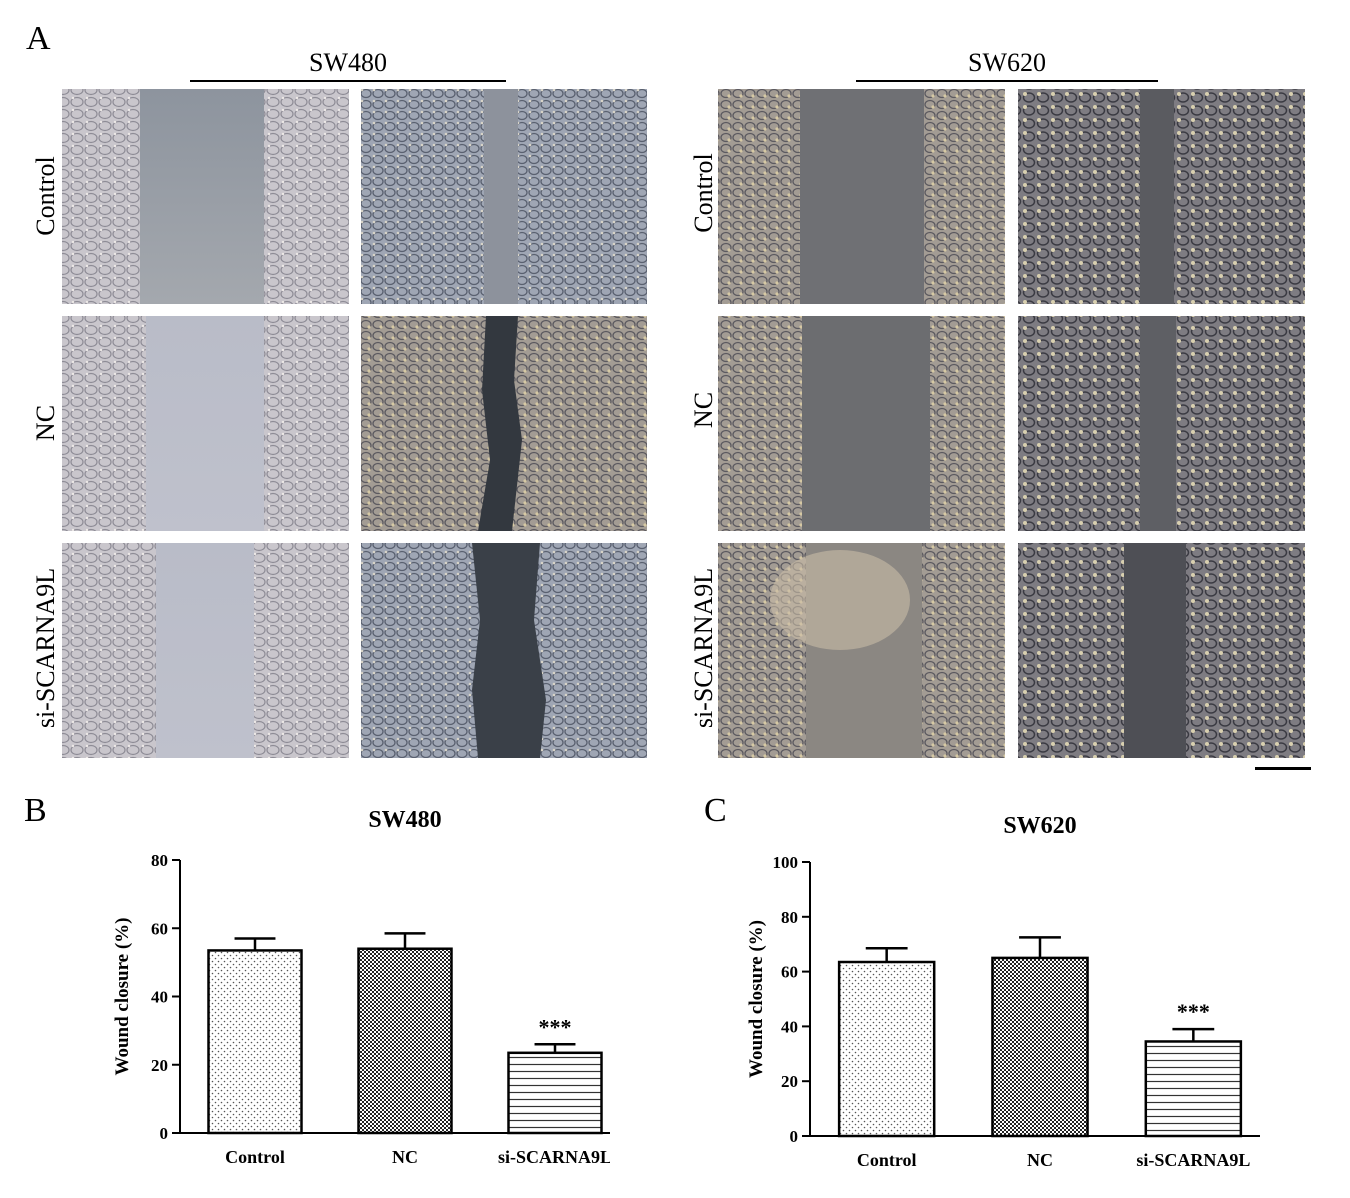 This screenshot has width=1350, height=1198. Describe the element at coordinates (1007, 62) in the screenshot. I see `sw620-group-title: SW620` at that location.